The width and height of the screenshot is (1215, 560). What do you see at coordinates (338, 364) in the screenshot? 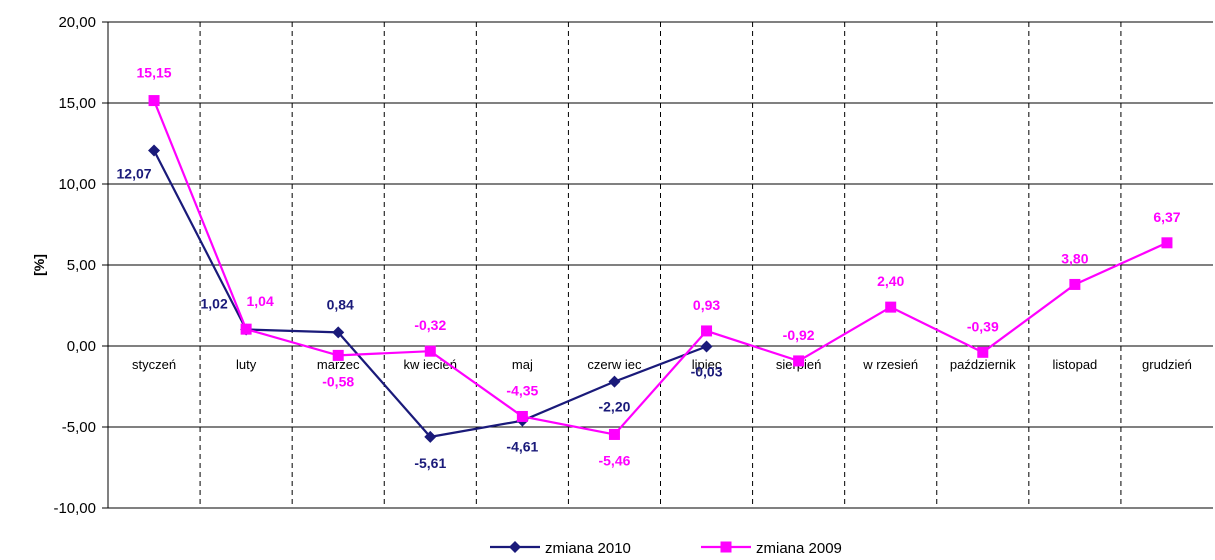
I see `x-category-label: marzec` at bounding box center [338, 364].